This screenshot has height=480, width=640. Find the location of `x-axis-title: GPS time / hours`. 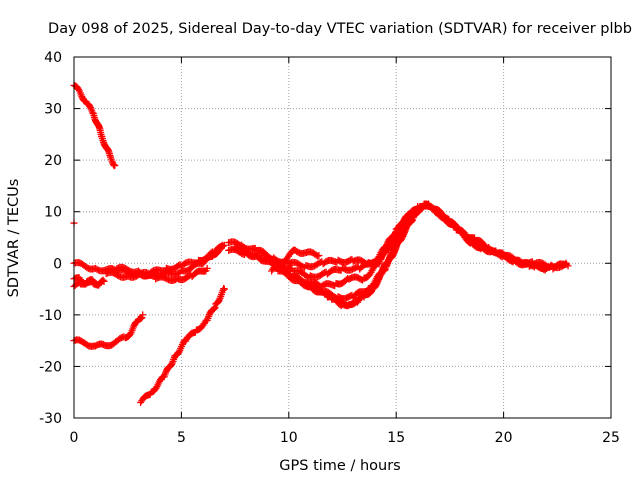

x-axis-title: GPS time / hours is located at coordinates (339, 466).